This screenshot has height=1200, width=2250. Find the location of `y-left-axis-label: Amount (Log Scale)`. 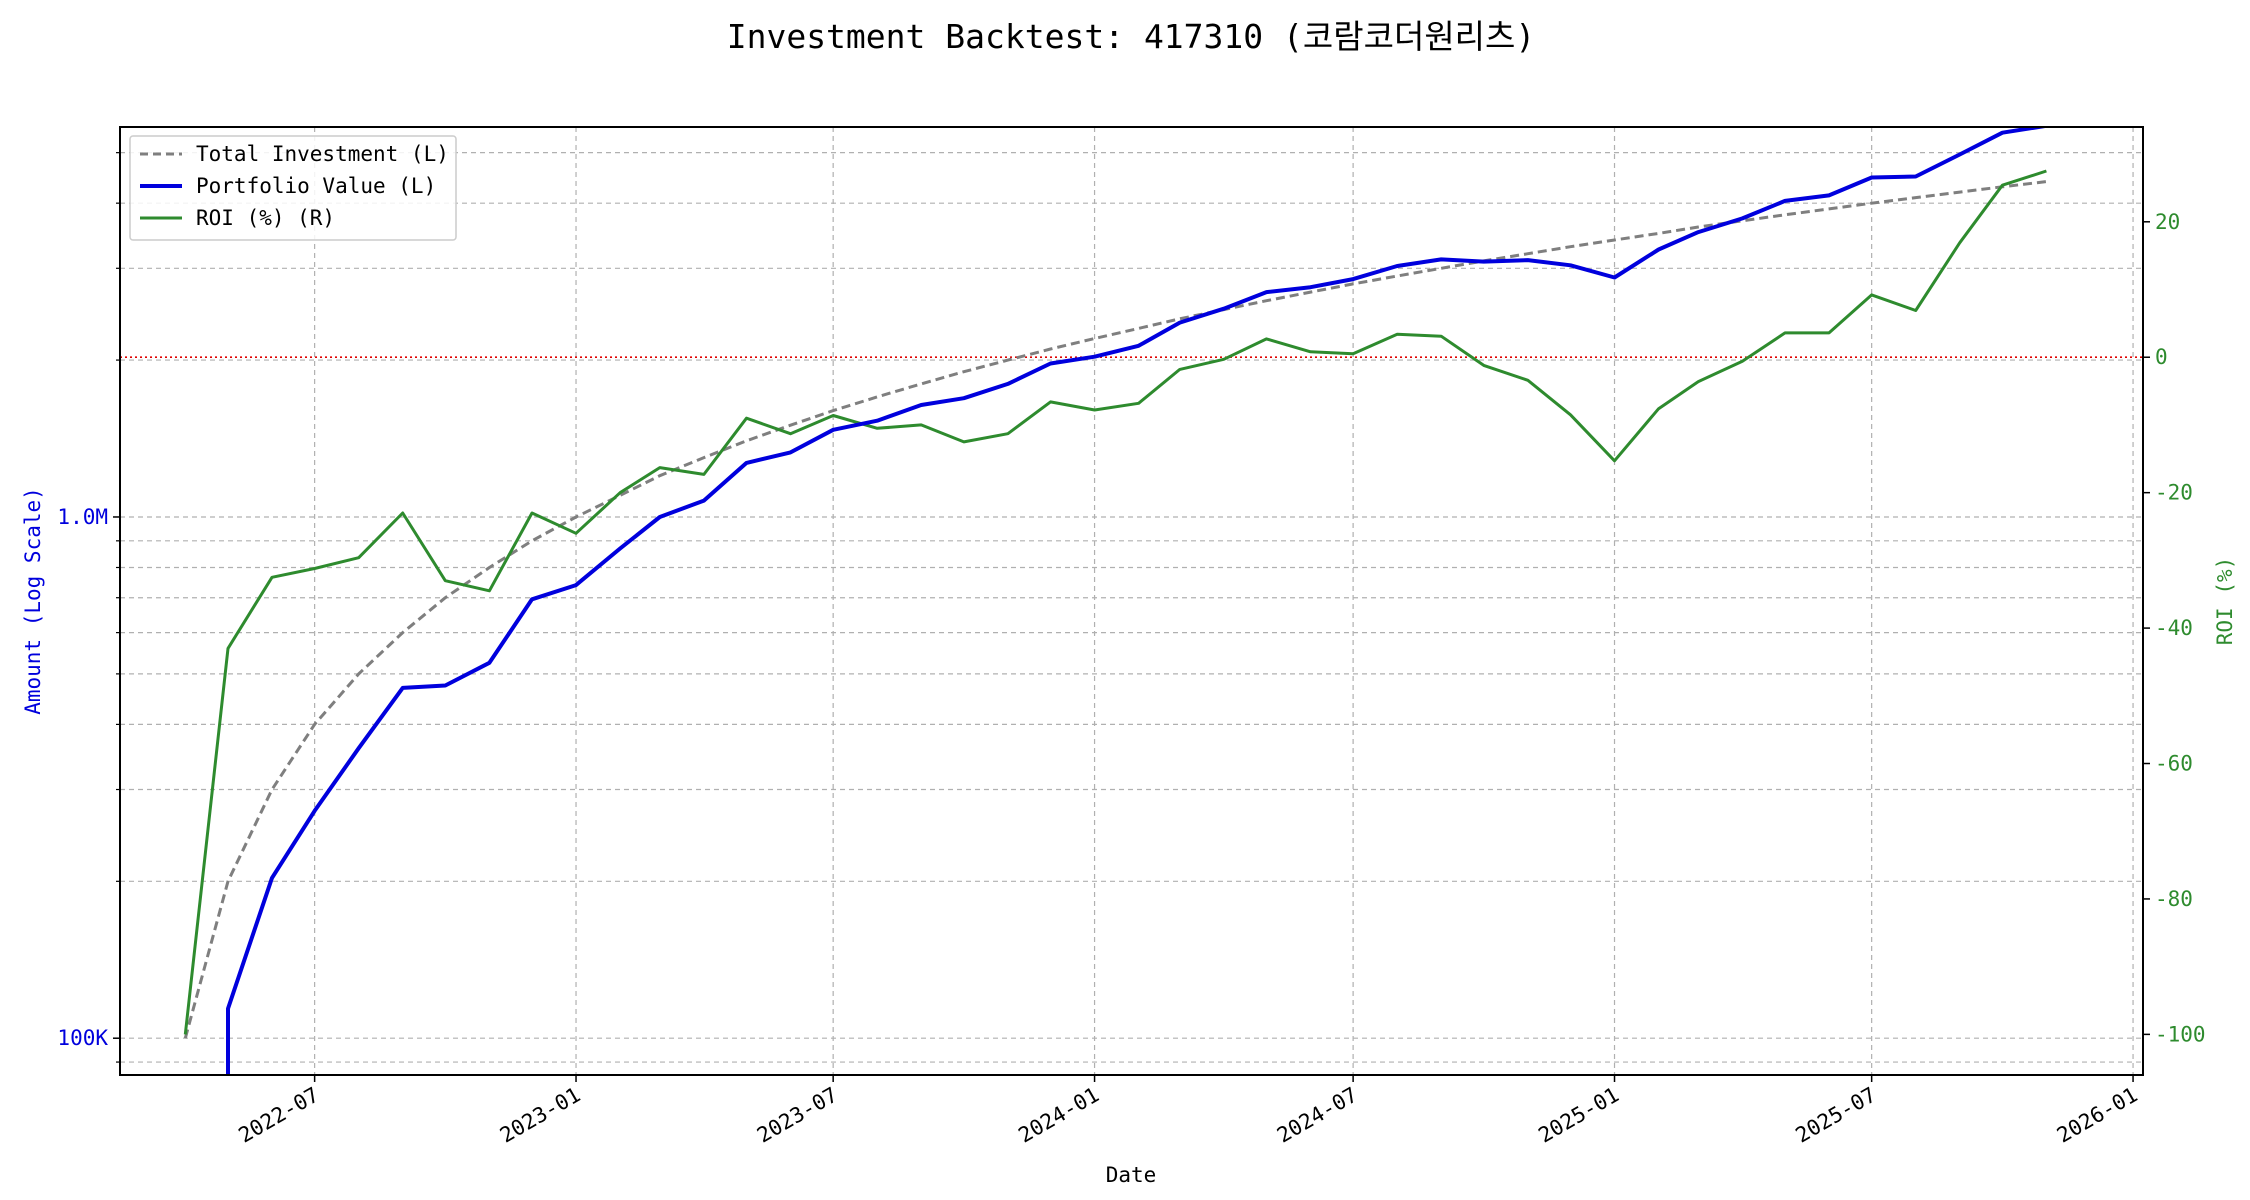

y-left-axis-label: Amount (Log Scale) is located at coordinates (33, 601).